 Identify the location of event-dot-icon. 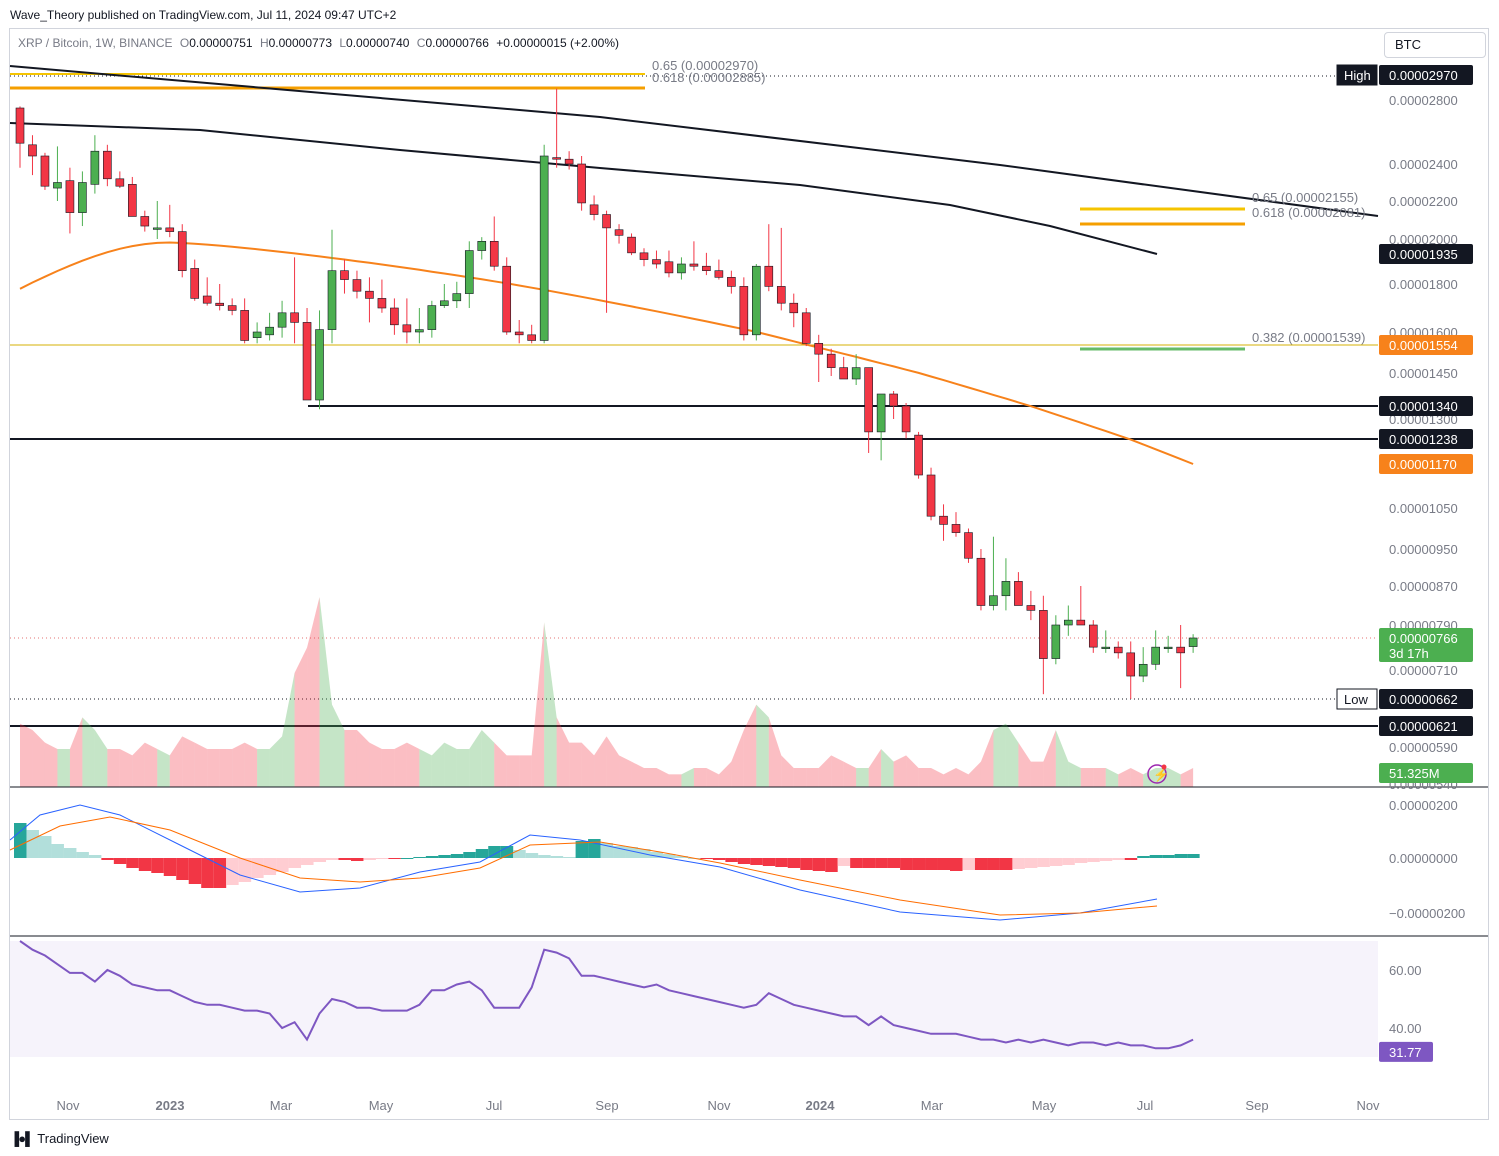
(1164, 767).